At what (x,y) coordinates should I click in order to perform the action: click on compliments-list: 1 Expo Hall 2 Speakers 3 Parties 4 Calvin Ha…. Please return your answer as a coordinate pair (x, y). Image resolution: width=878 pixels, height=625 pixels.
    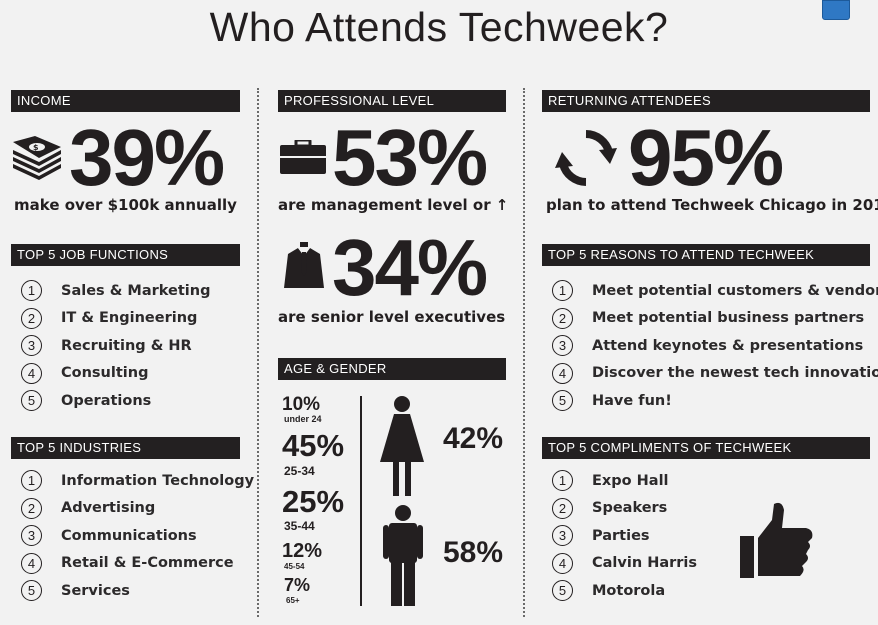
    Looking at the image, I should click on (624, 536).